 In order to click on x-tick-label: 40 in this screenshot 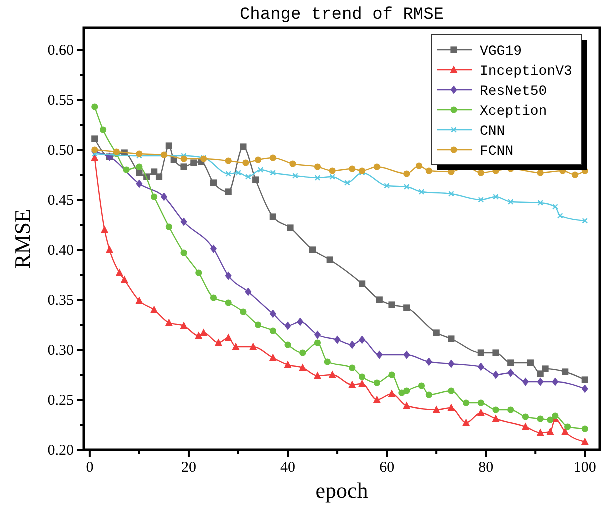, I will do `click(288, 468)`.